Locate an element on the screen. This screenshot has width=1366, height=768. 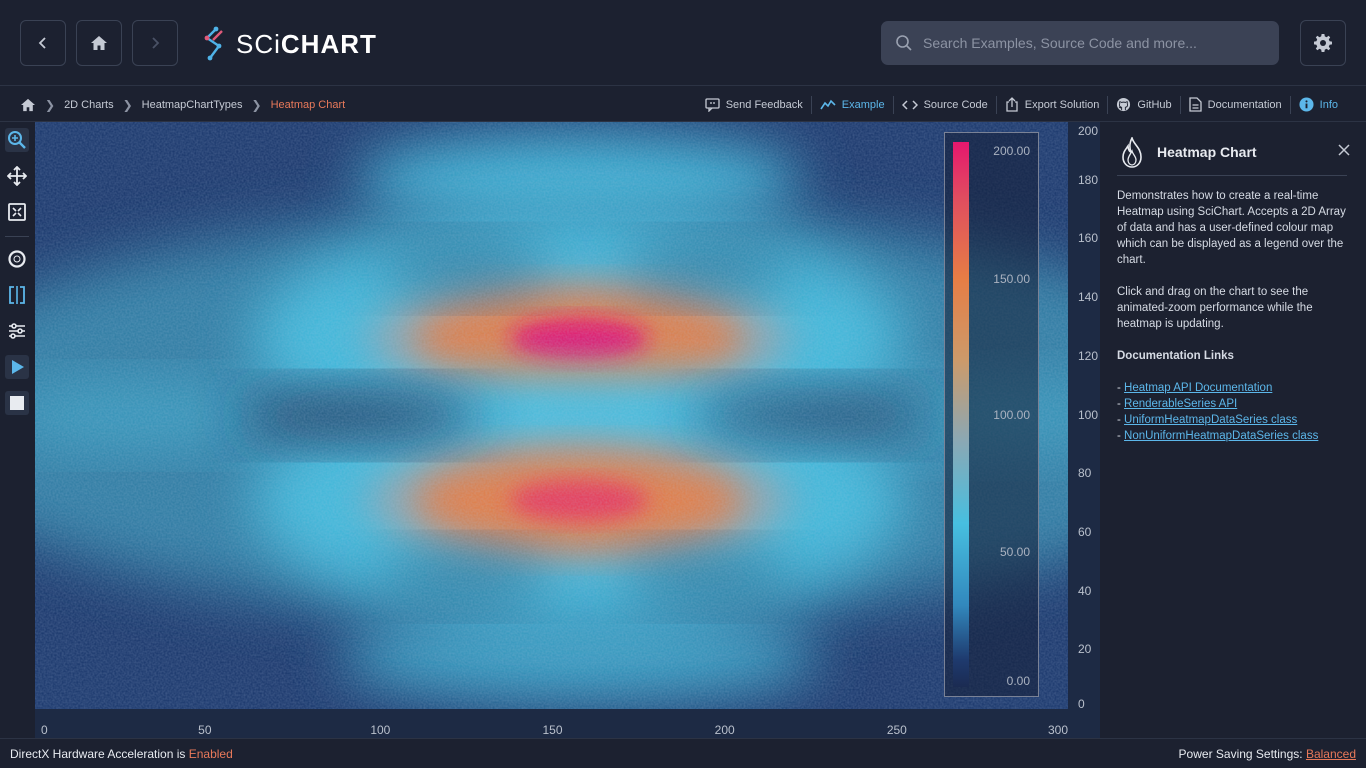
info-panel-header: Heatmap Chart is located at coordinates (1233, 155).